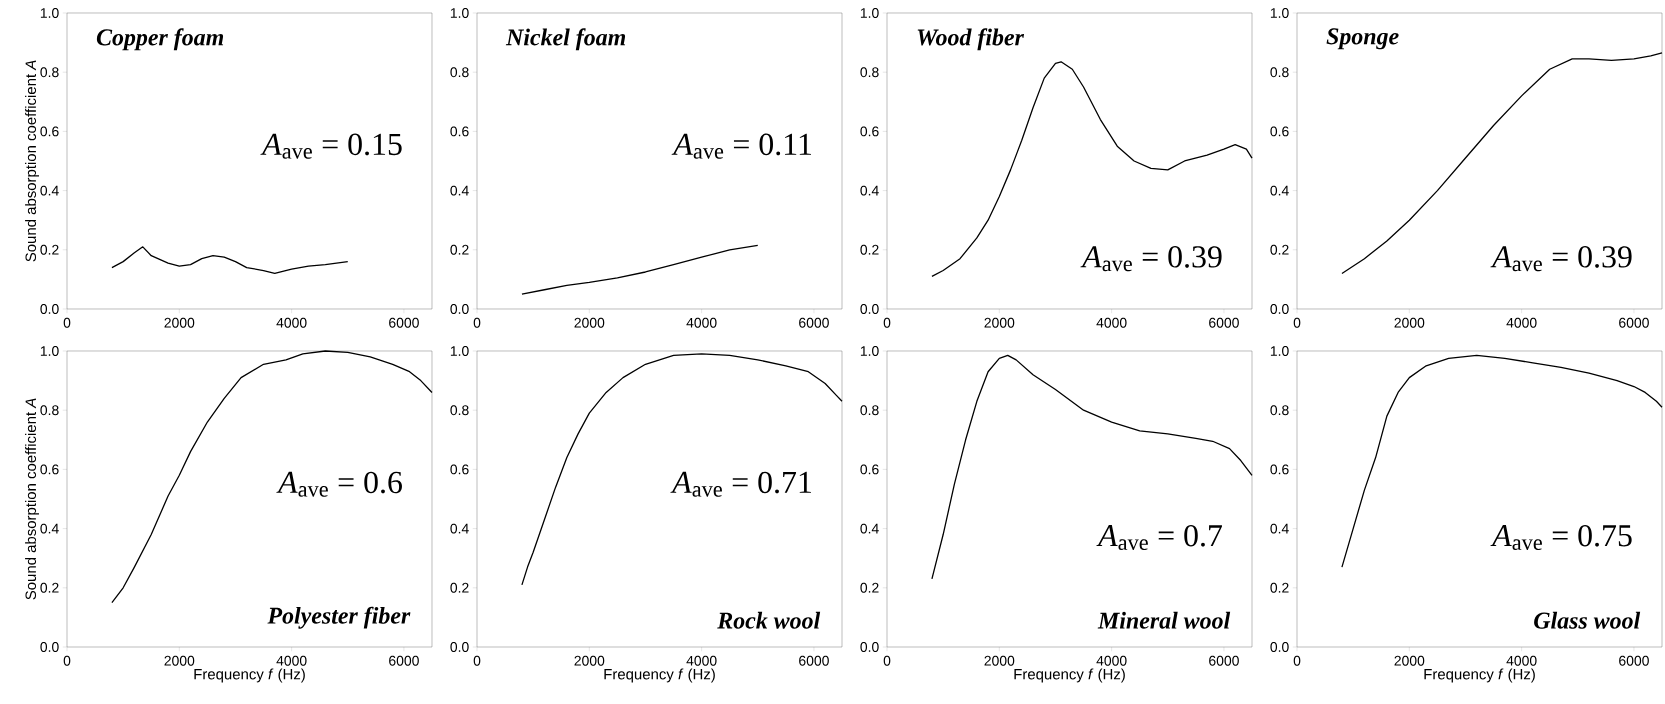 This screenshot has height=704, width=1665. I want to click on annotation: A$_{ave}$ = 0.75, so click(1561, 537).